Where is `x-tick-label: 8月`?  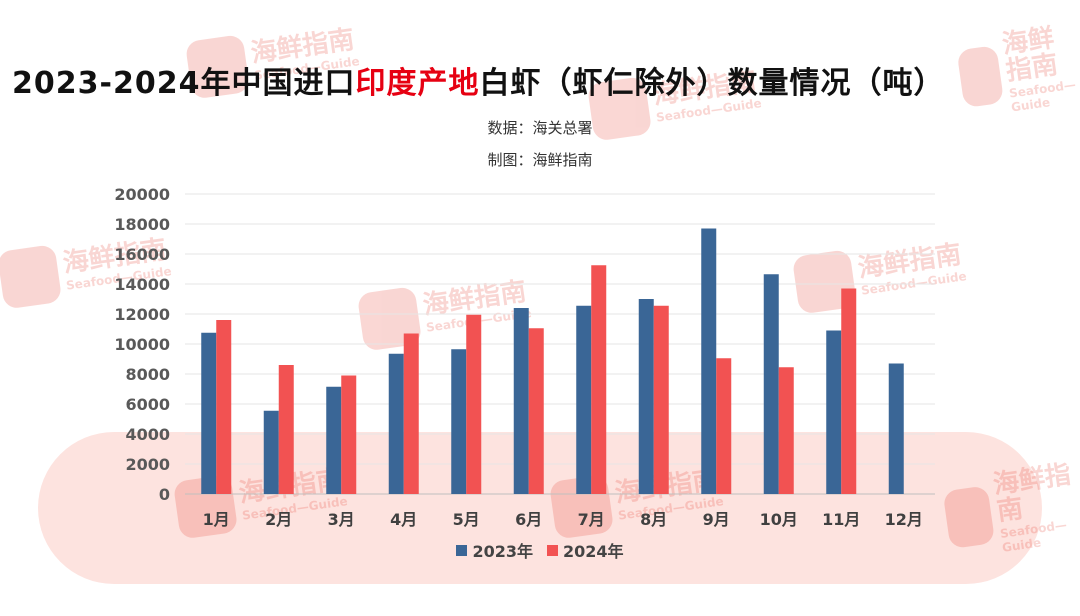 x-tick-label: 8月 is located at coordinates (653, 519).